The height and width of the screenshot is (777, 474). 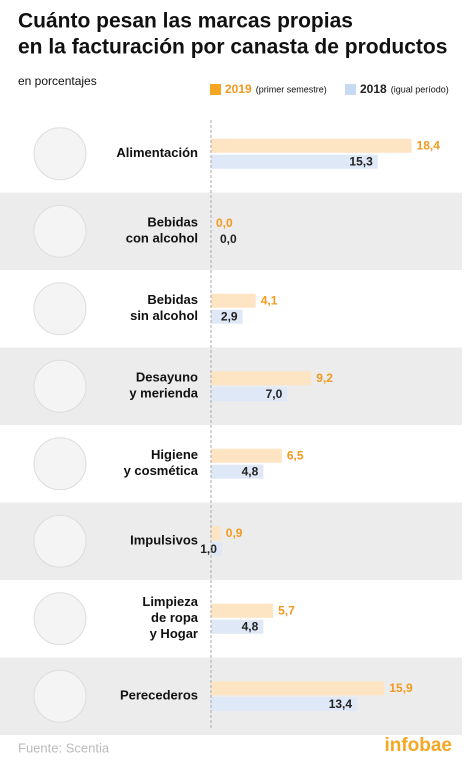 What do you see at coordinates (329, 89) in the screenshot?
I see `legend: 2019 (primer semestre) 2018 (igual período)` at bounding box center [329, 89].